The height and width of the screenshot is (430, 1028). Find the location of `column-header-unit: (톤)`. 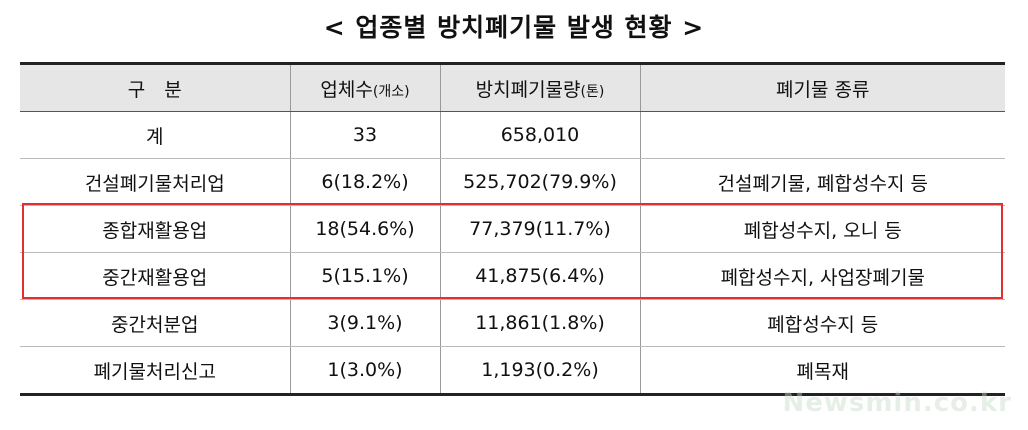

column-header-unit: (톤) is located at coordinates (592, 91).